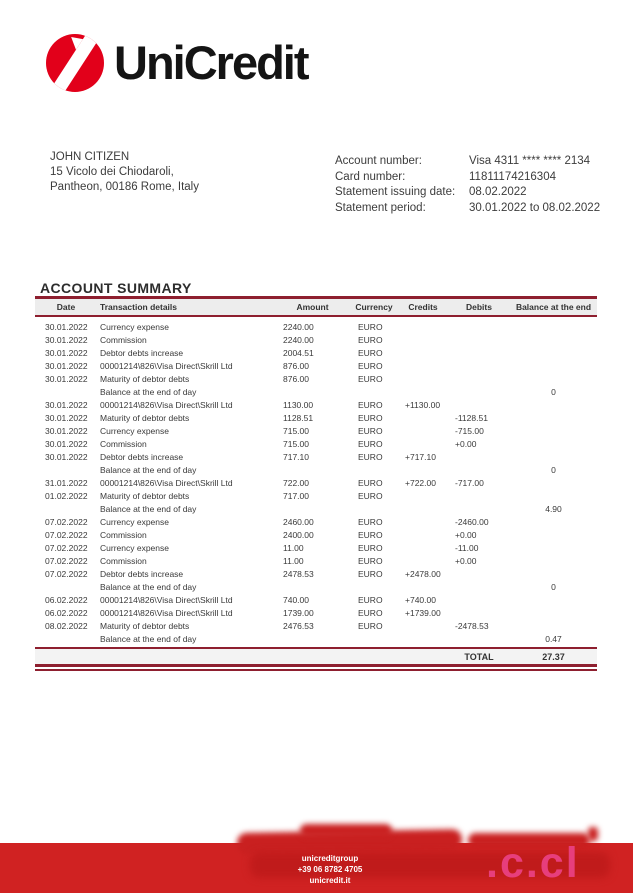 The image size is (633, 893). What do you see at coordinates (66, 625) in the screenshot?
I see `cell-date: 08.02.2022` at bounding box center [66, 625].